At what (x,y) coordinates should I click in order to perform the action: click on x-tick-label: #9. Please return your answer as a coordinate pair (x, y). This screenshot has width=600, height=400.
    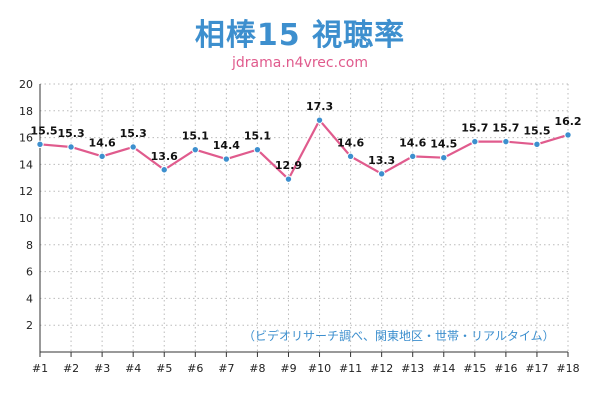
    Looking at the image, I should click on (288, 368).